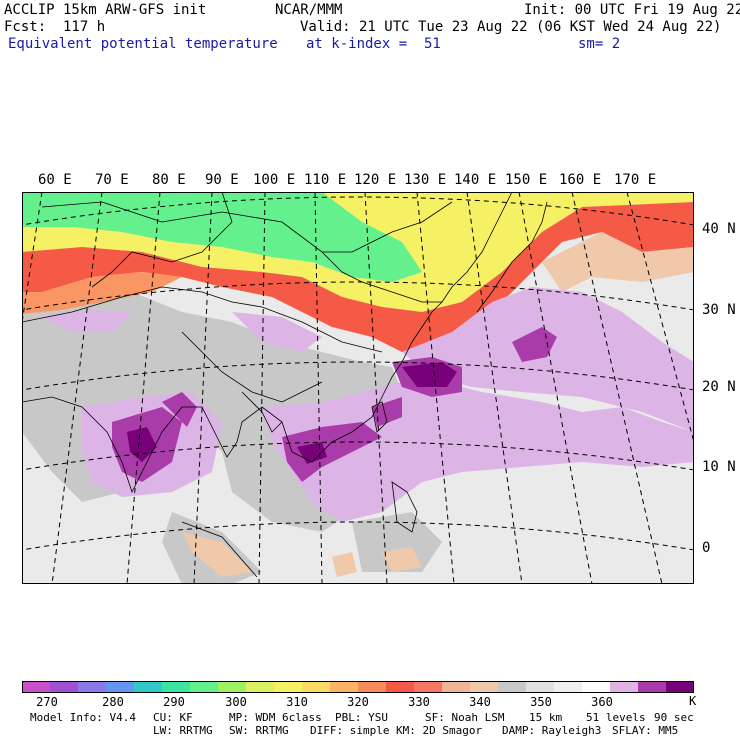  I want to click on colorbar-tick-label: 290, so click(174, 702).